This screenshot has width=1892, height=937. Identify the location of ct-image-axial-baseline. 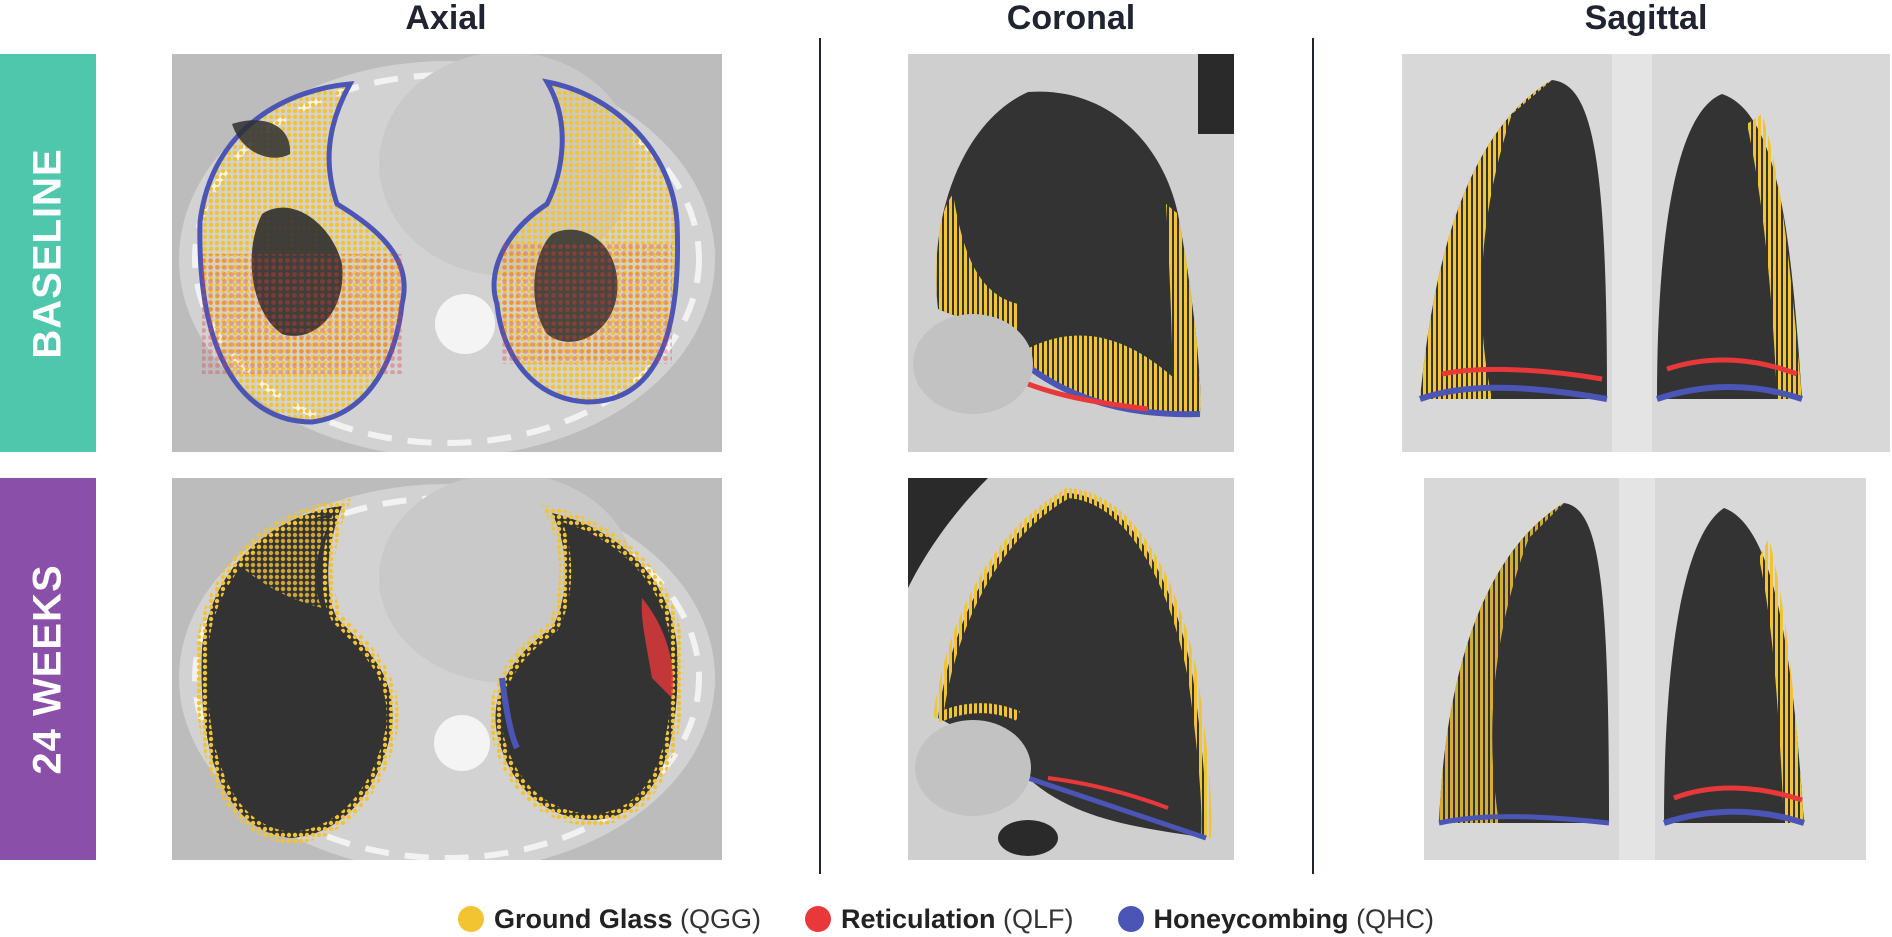
(447, 253).